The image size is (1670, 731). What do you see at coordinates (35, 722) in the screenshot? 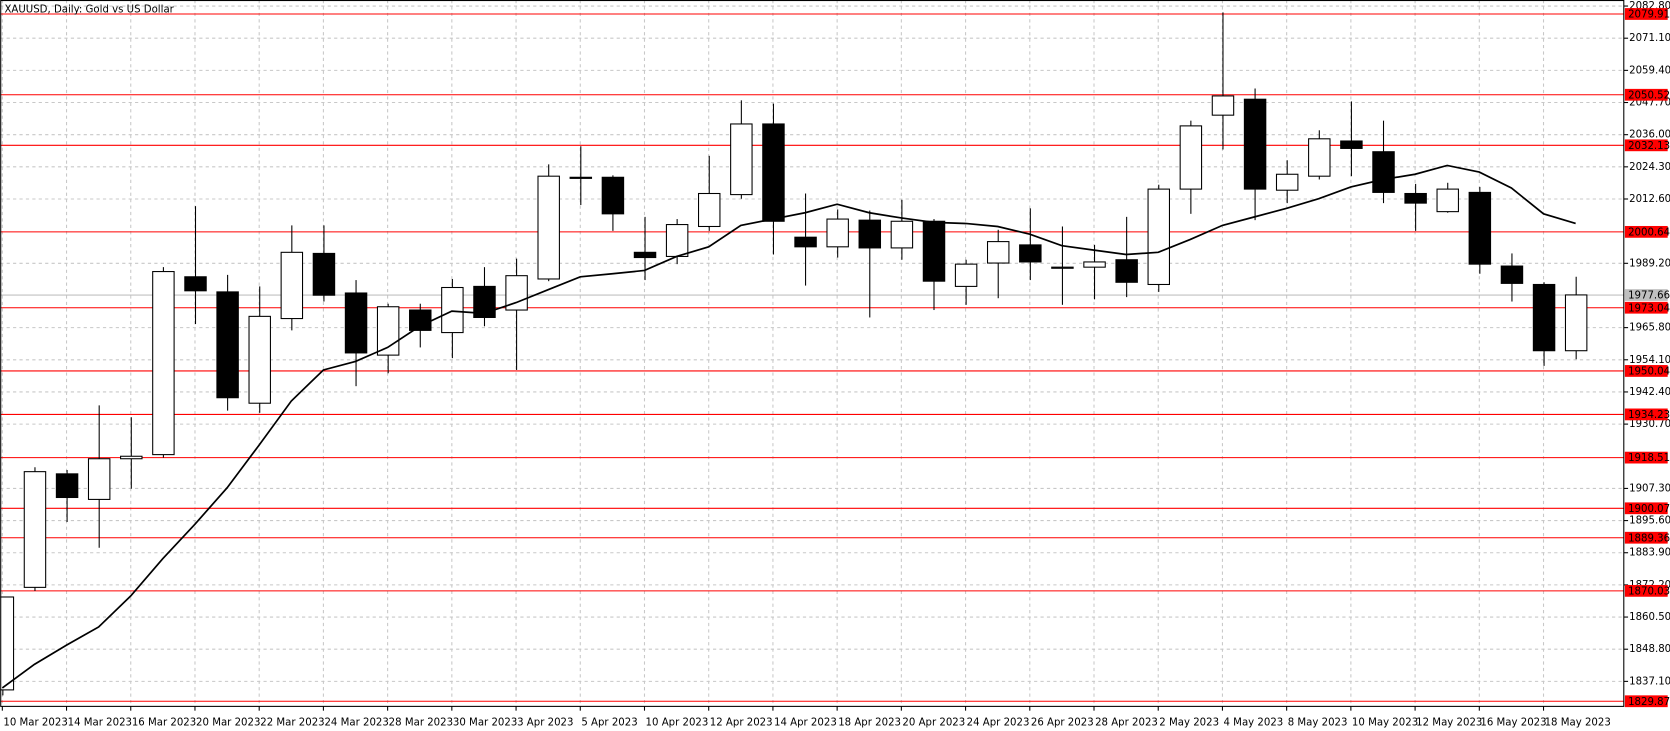
I see `x-tick-label: 10 Mar 2023` at bounding box center [35, 722].